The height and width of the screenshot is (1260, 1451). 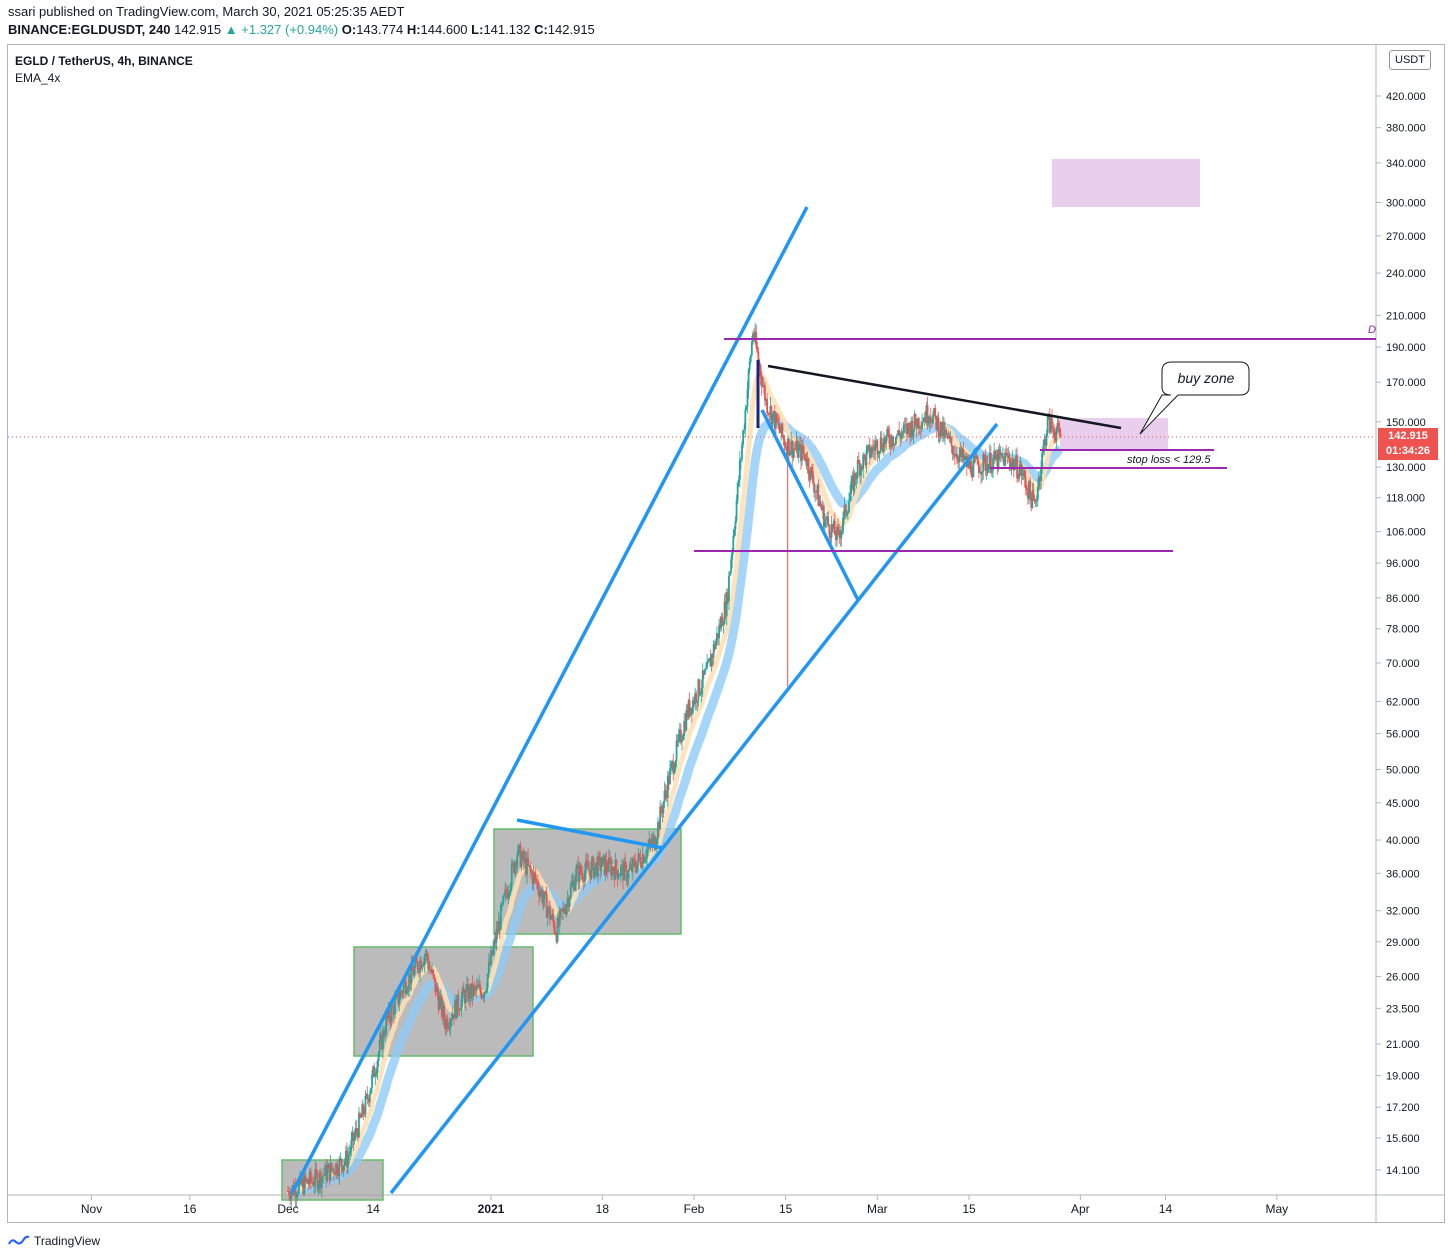 What do you see at coordinates (38, 78) in the screenshot?
I see `legend-indicator: EMA_4x` at bounding box center [38, 78].